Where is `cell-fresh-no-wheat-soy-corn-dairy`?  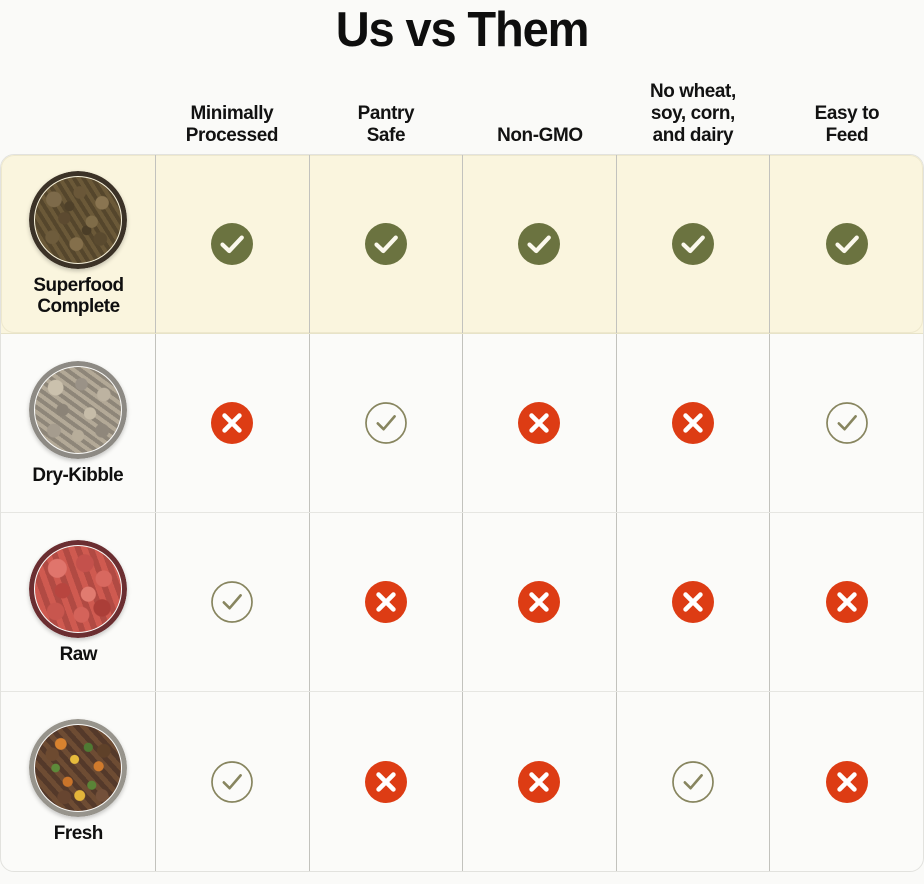
cell-fresh-no-wheat-soy-corn-dairy is located at coordinates (694, 781).